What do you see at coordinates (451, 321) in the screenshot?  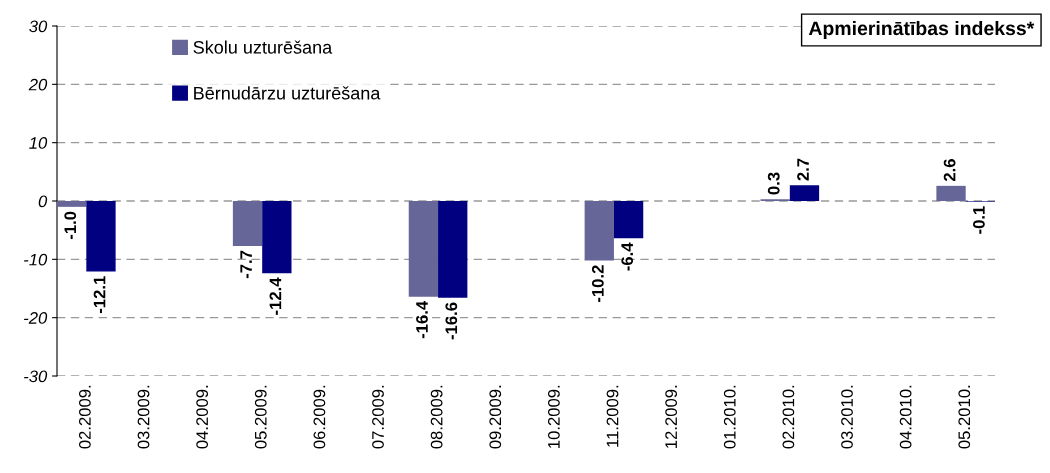 I see `data-label: -16.6` at bounding box center [451, 321].